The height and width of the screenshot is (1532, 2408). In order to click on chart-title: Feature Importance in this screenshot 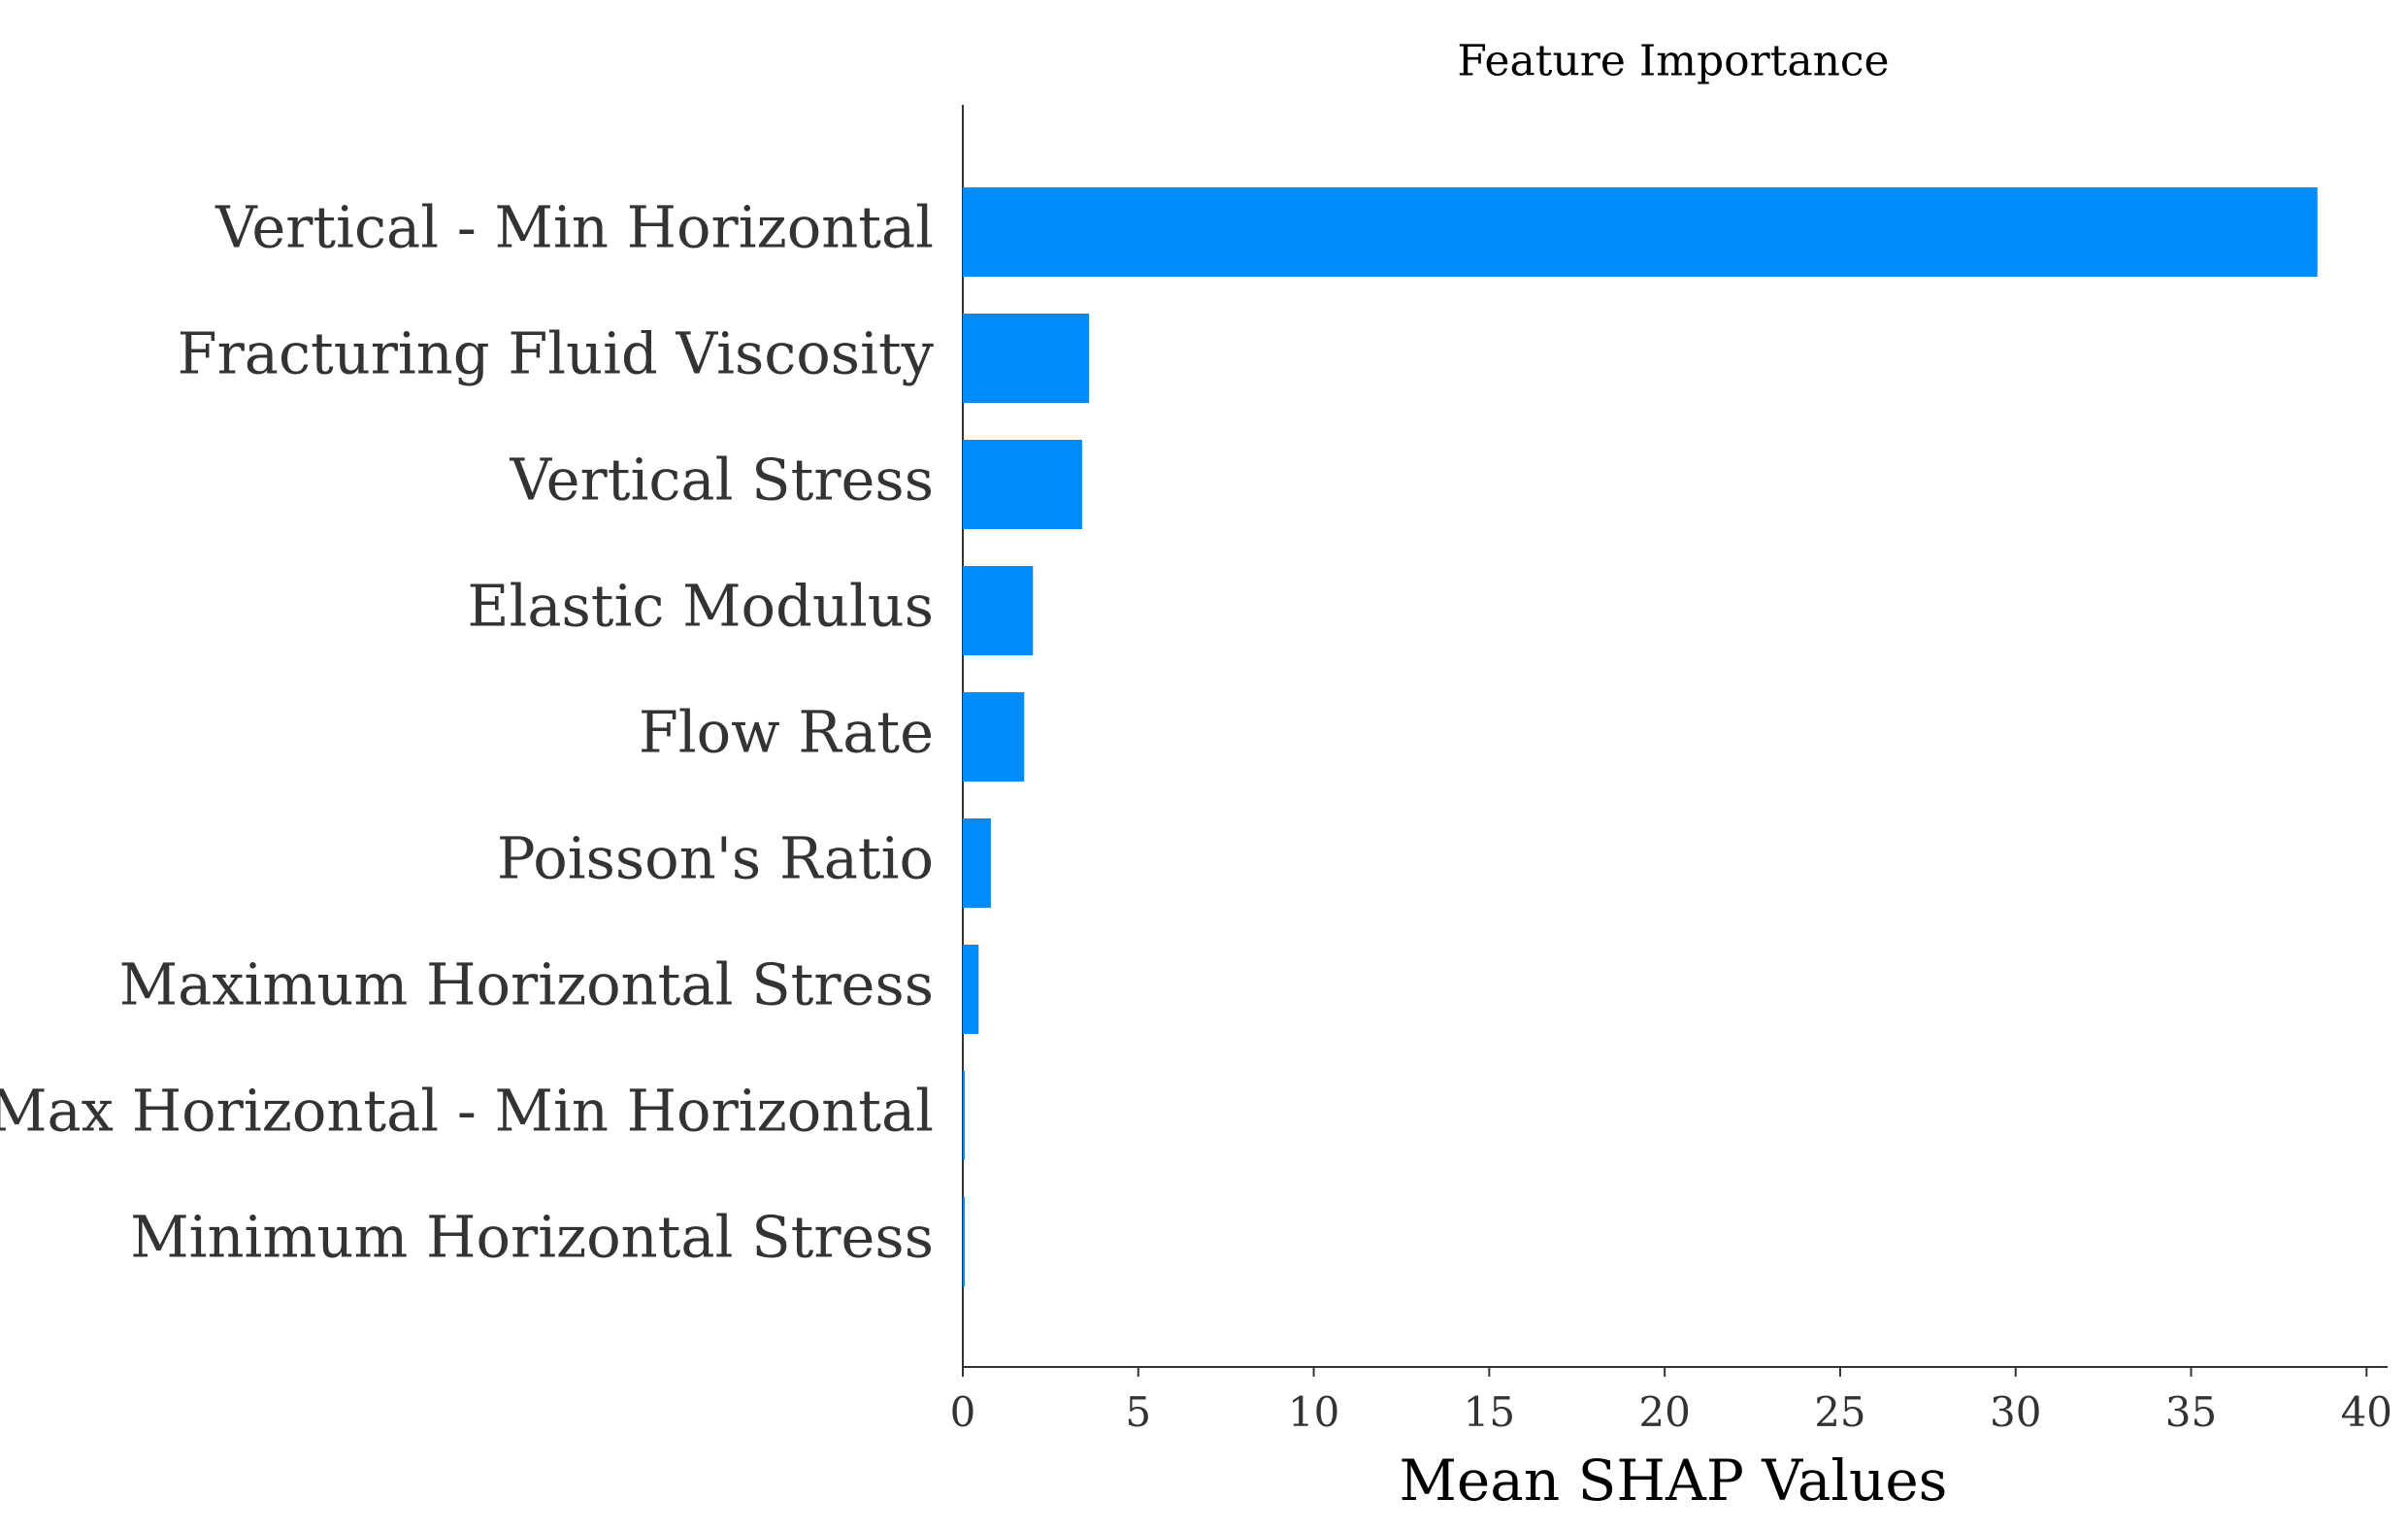, I will do `click(1673, 62)`.